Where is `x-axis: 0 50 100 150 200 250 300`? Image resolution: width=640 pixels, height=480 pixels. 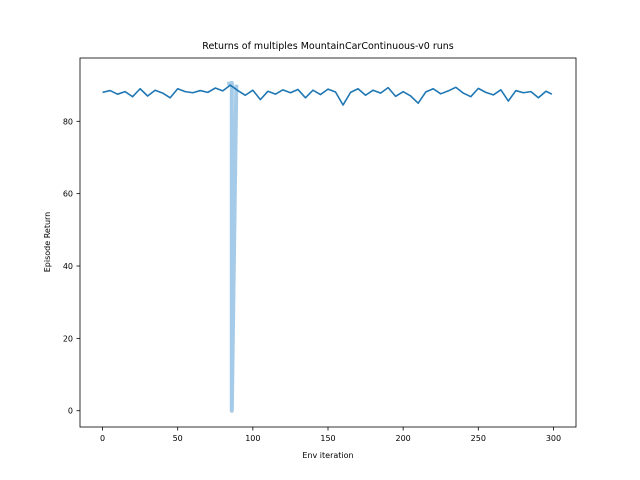
x-axis: 0 50 100 150 200 250 300 is located at coordinates (330, 435).